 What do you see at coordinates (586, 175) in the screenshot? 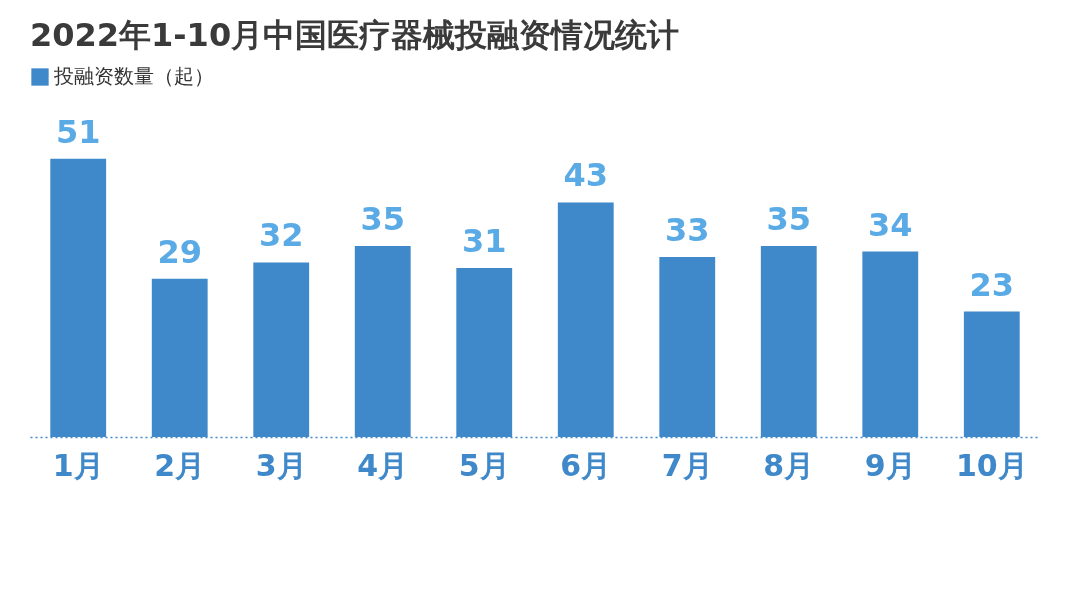
I see `data-label: 43` at bounding box center [586, 175].